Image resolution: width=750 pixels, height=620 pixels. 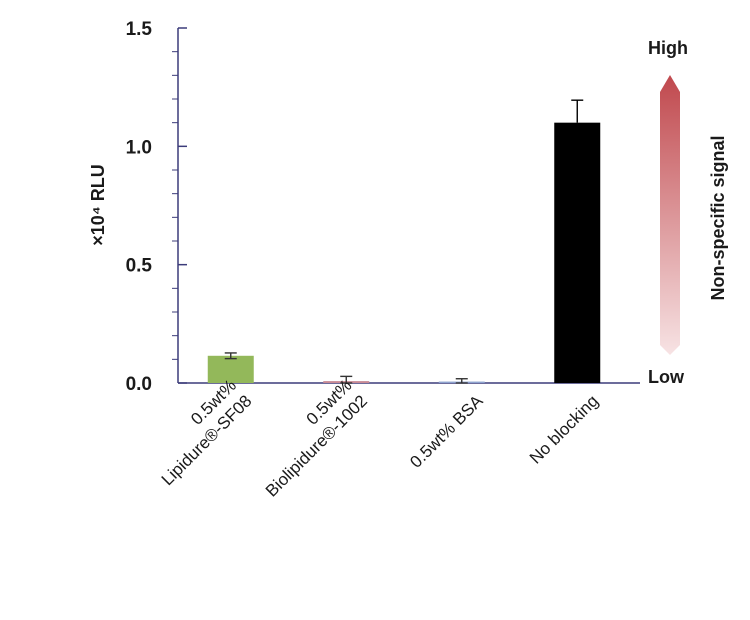 What do you see at coordinates (156, 207) in the screenshot?
I see `y-ticks: 0.0 0.5 1.0 1.5` at bounding box center [156, 207].